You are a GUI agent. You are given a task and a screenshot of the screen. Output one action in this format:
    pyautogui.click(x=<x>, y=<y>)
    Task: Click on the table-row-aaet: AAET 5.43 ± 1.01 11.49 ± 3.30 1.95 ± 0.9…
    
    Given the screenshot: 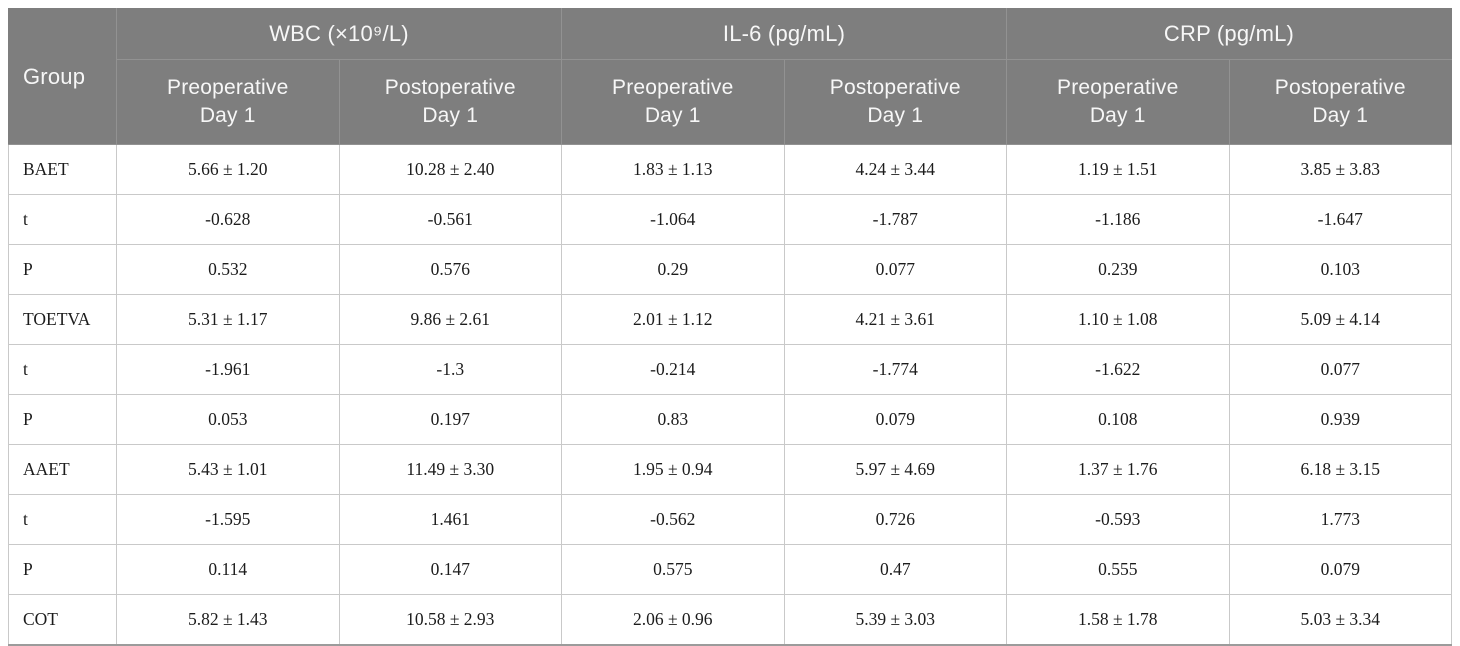 What is the action you would take?
    pyautogui.click(x=730, y=469)
    